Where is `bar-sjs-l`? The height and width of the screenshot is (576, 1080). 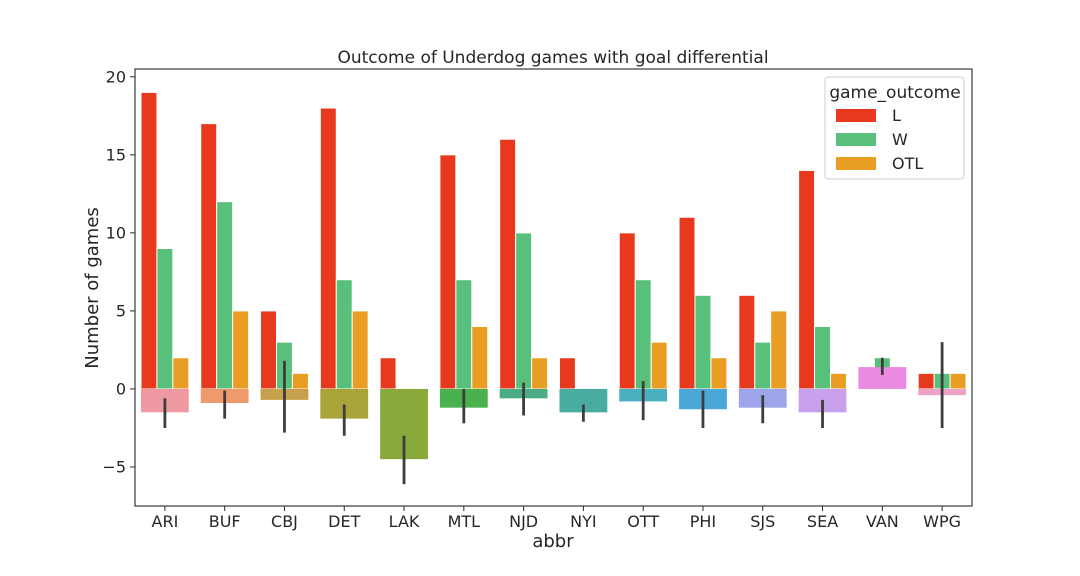
bar-sjs-l is located at coordinates (747, 342).